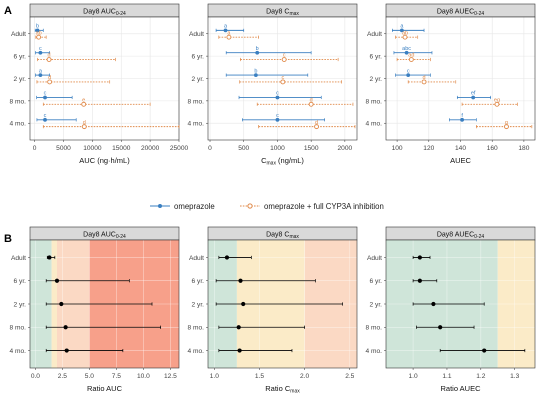 The height and width of the screenshot is (420, 550). I want to click on significance-label: eg, so click(497, 100).